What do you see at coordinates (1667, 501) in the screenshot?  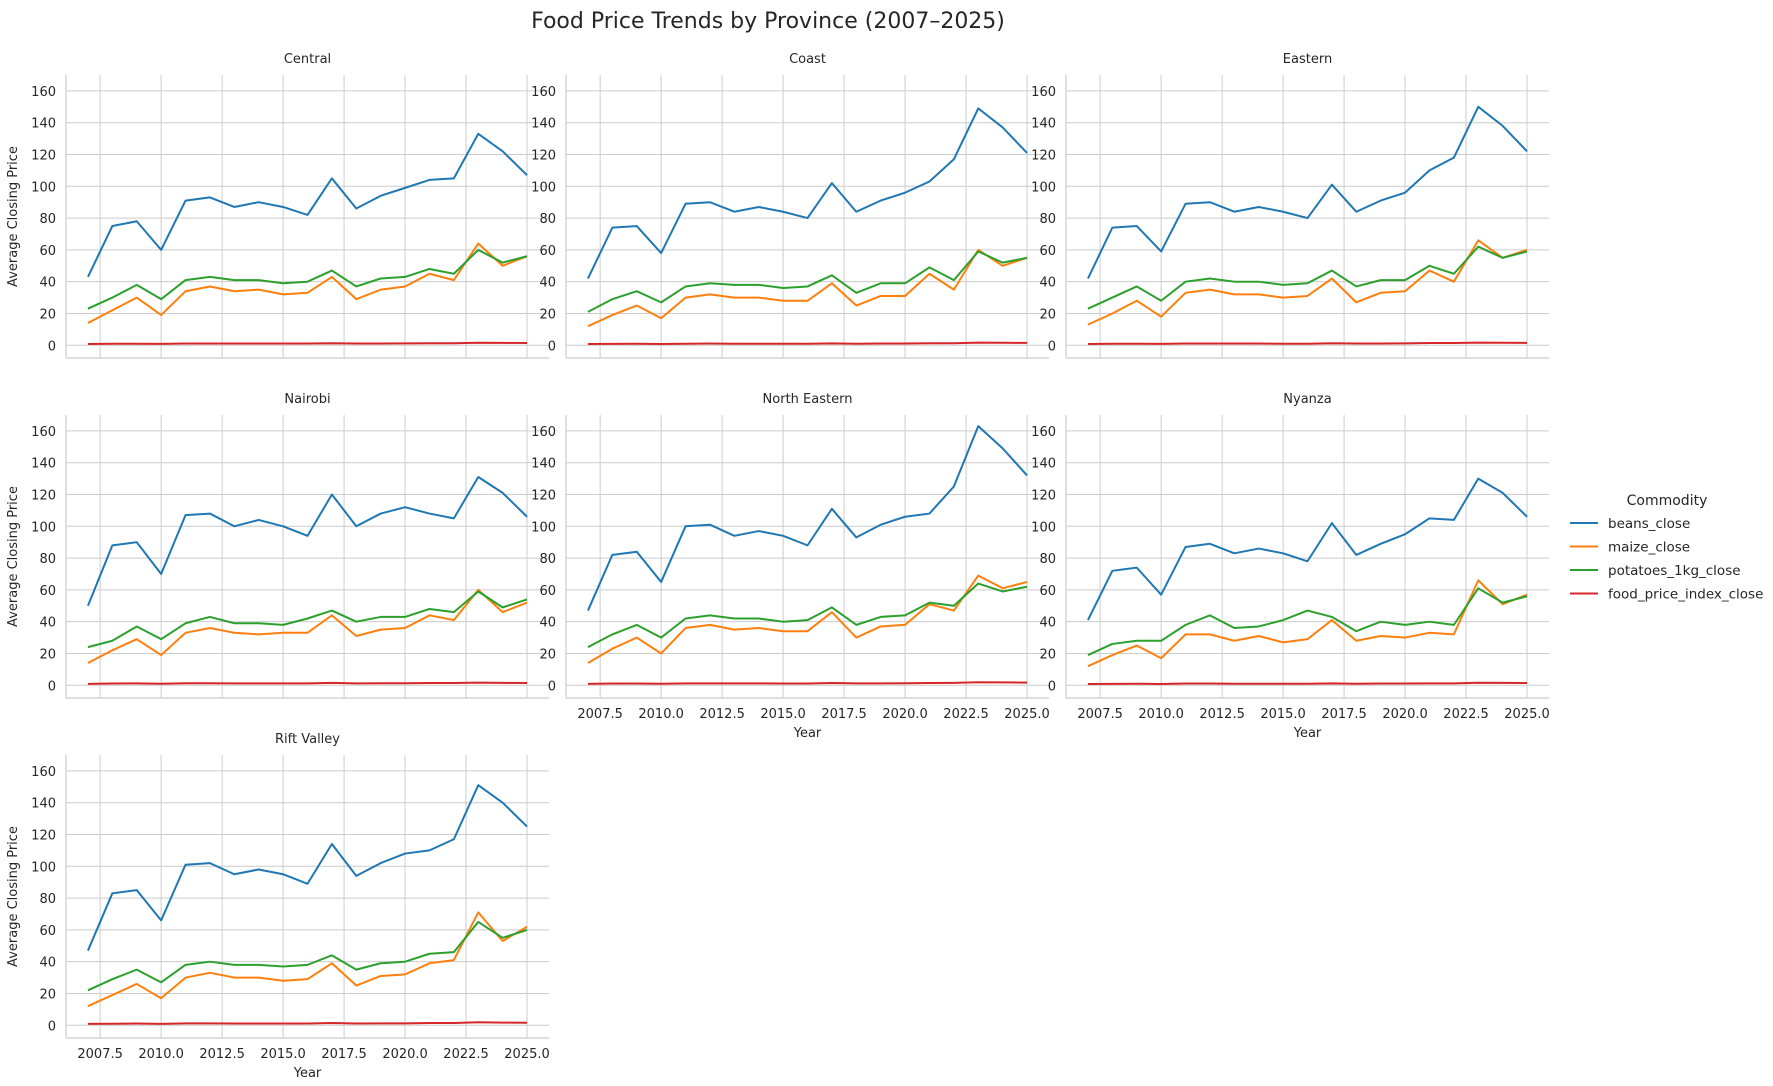 I see `legend-title: Commodity` at bounding box center [1667, 501].